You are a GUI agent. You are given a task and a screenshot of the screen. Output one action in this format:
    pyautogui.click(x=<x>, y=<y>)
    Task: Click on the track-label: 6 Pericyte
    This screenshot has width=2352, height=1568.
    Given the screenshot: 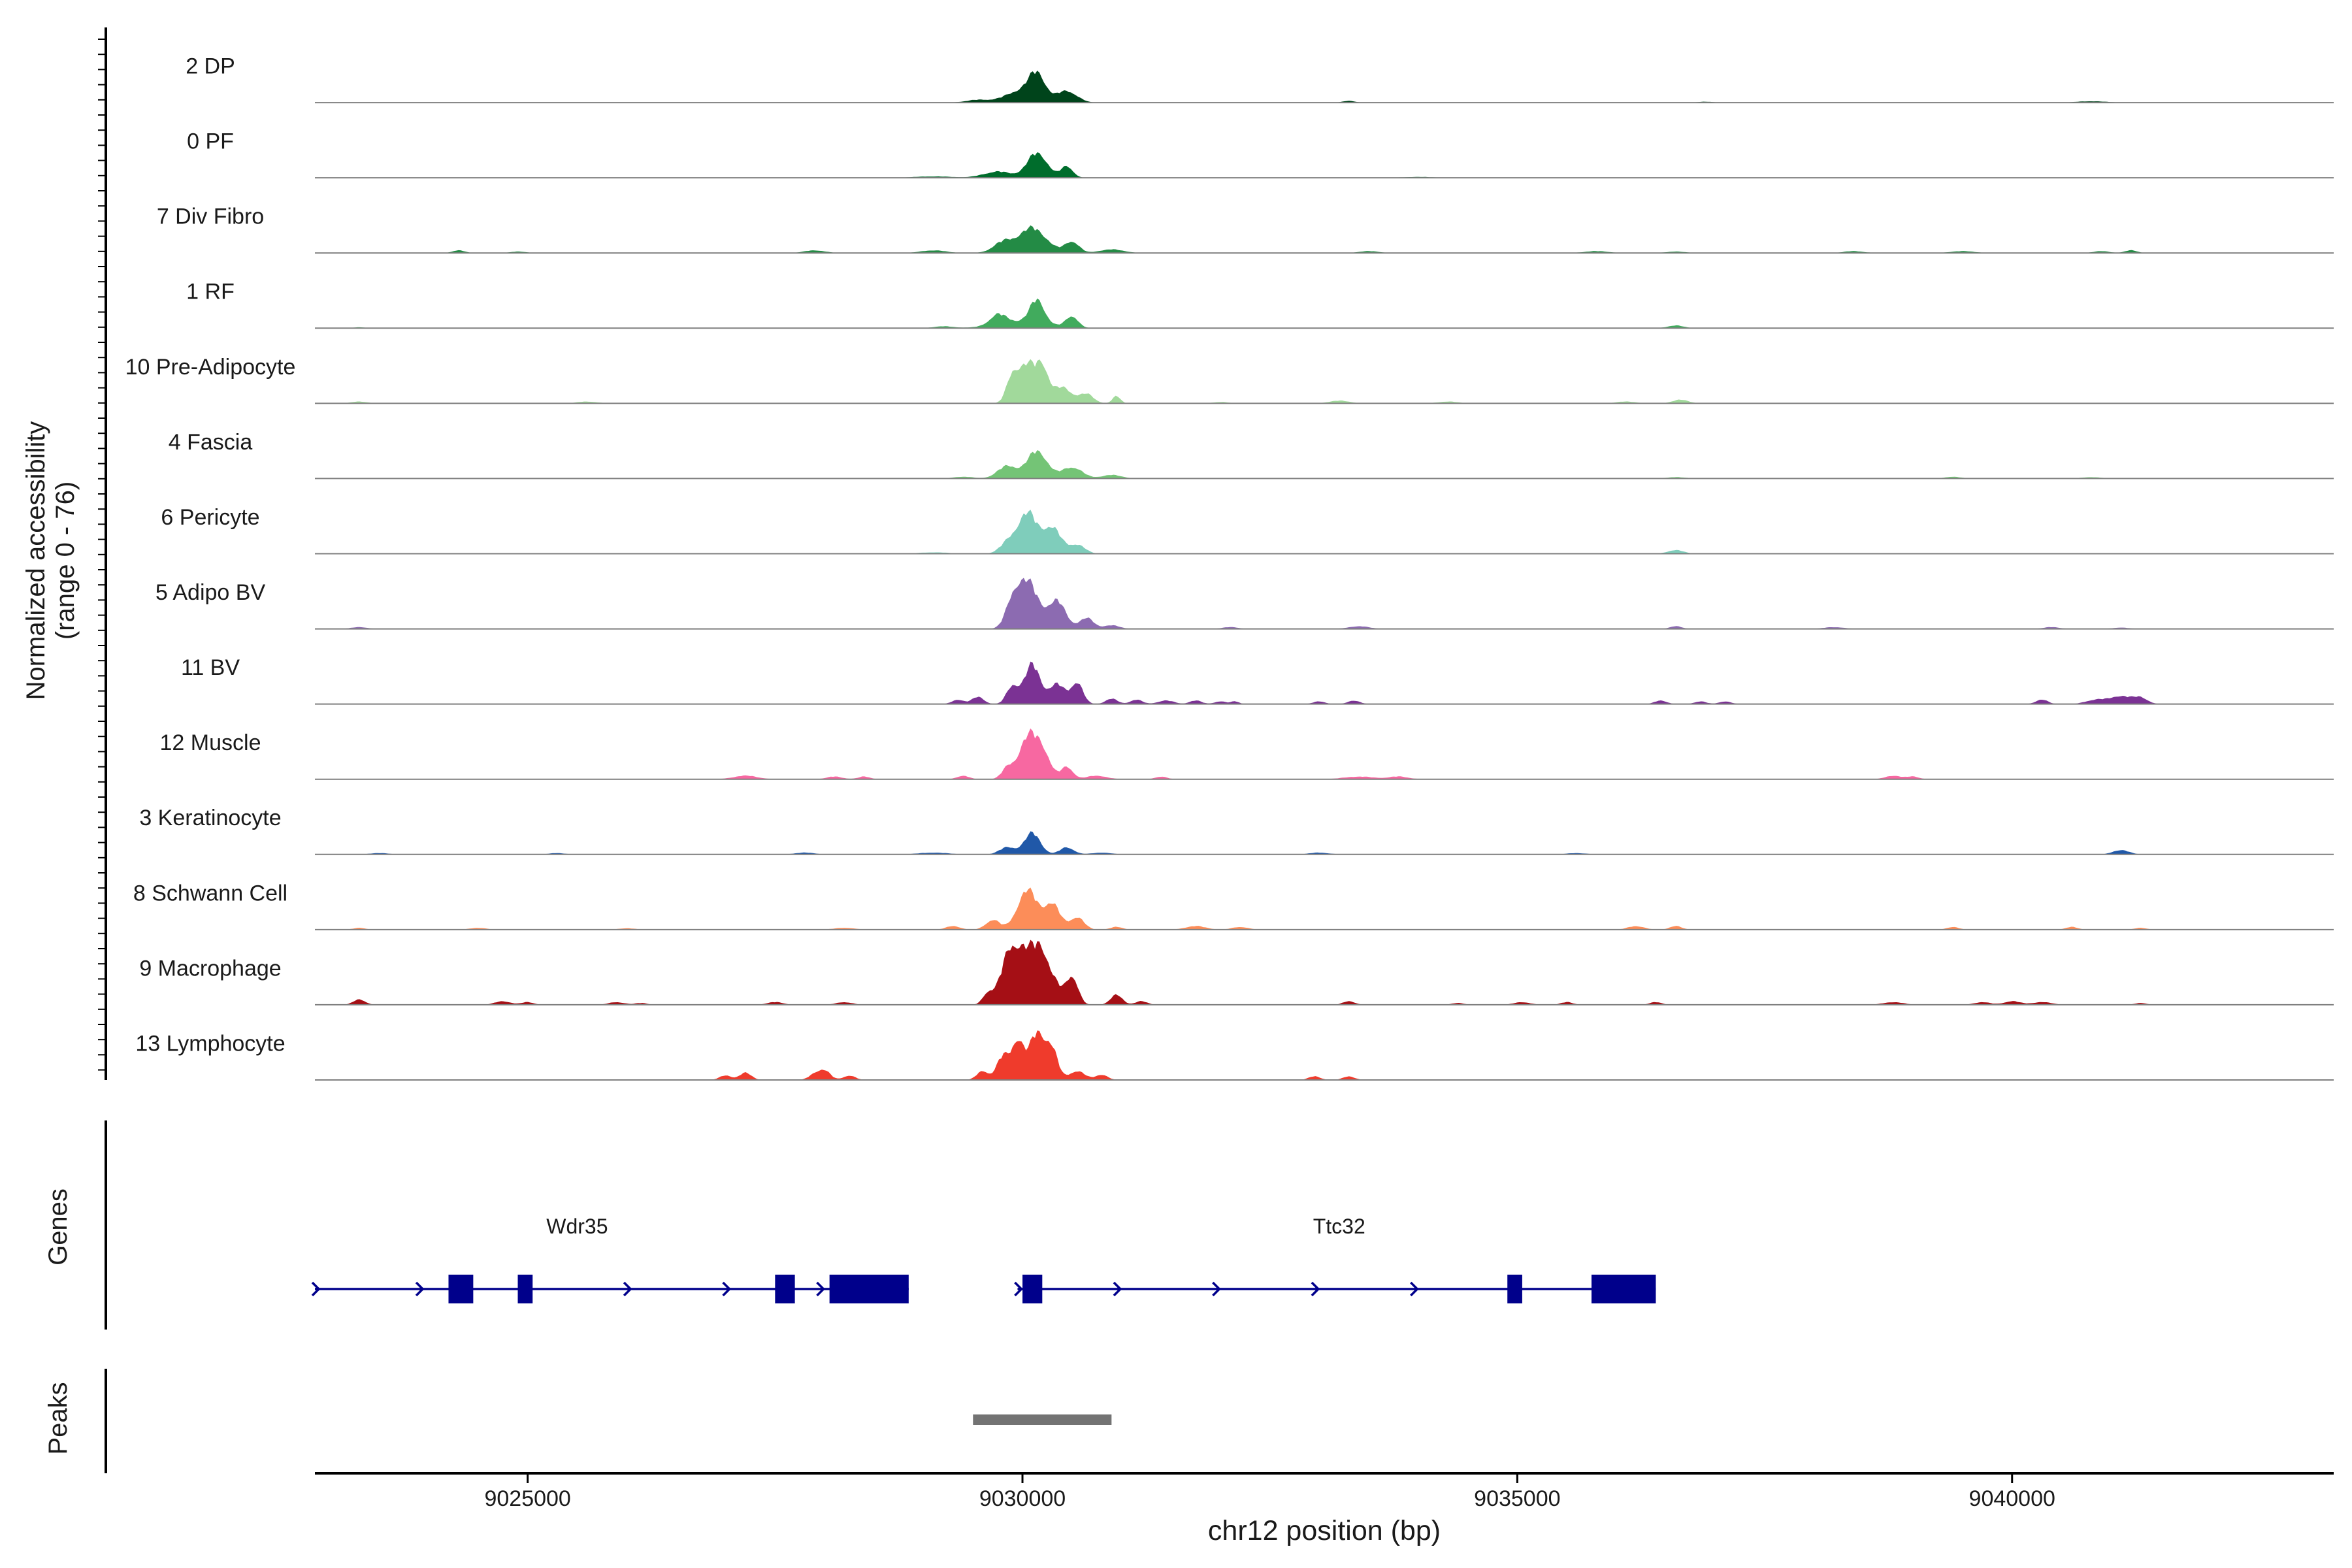 What is the action you would take?
    pyautogui.click(x=210, y=517)
    